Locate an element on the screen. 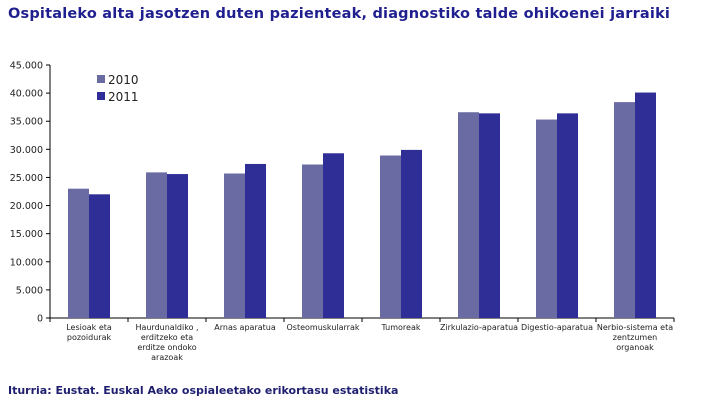  y-tick-label: 5.000 is located at coordinates (29, 290).